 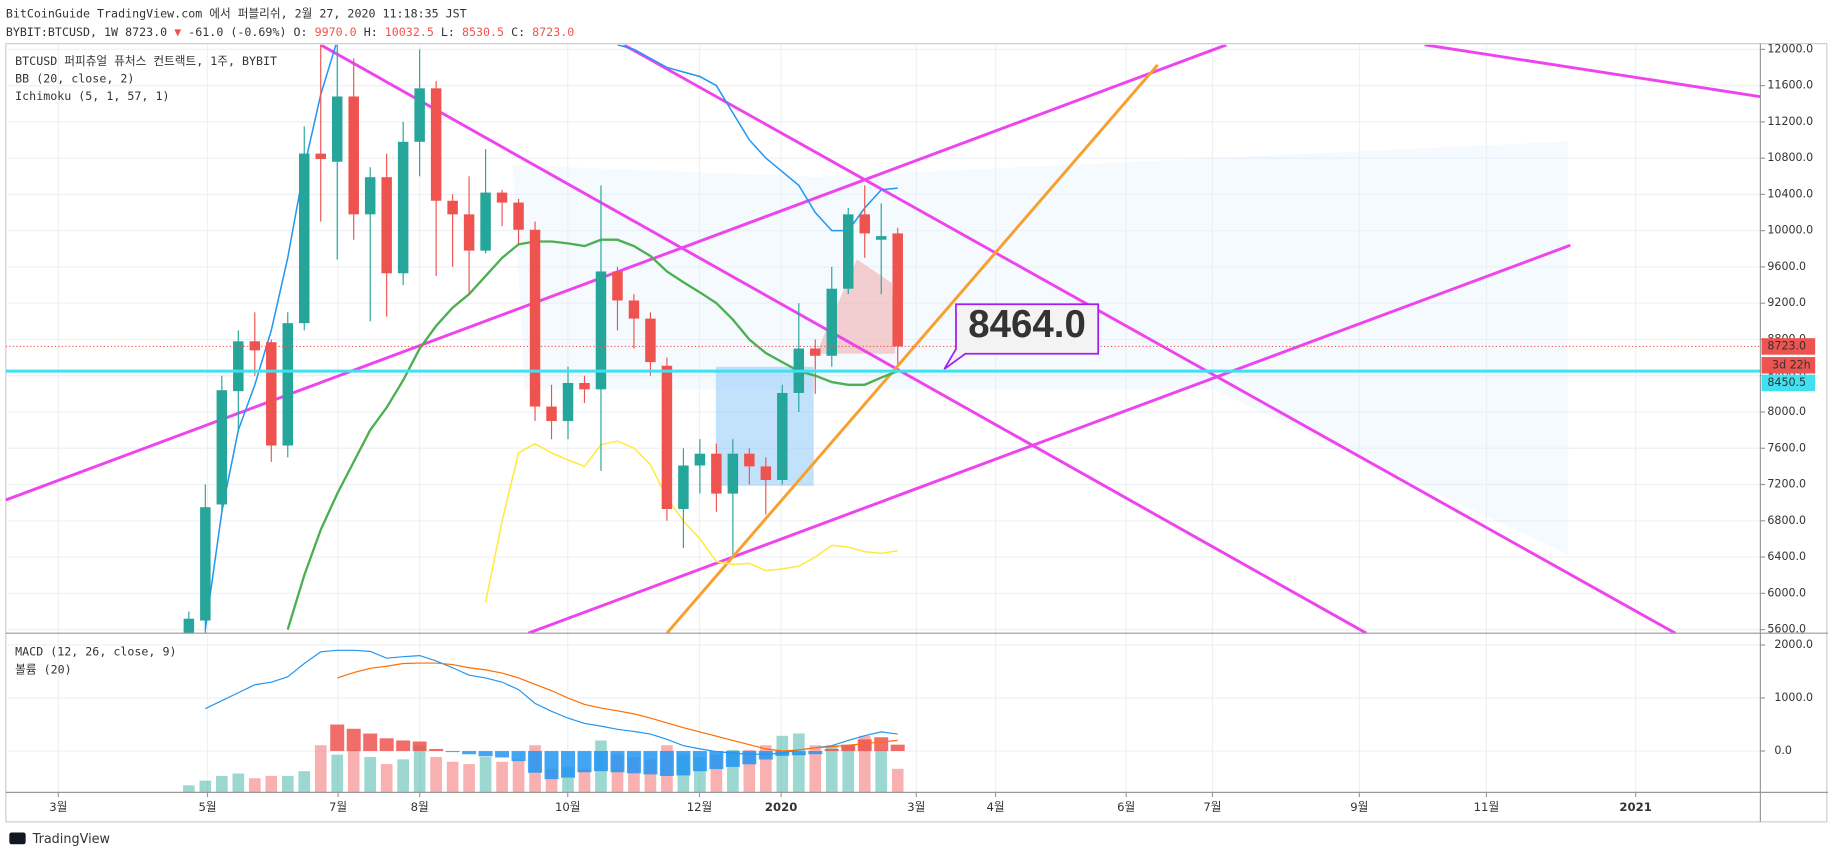 I want to click on x-tick-label: 10월, so click(x=568, y=807).